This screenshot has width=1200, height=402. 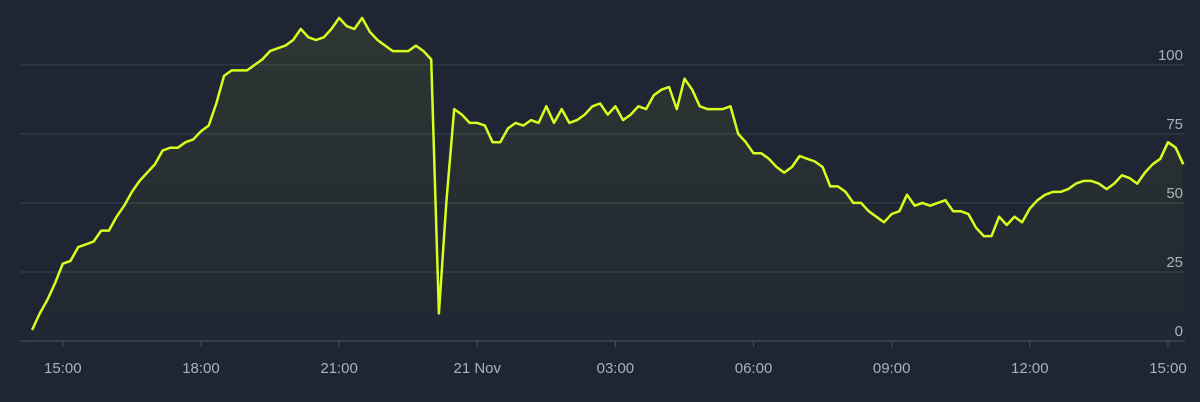 I want to click on x-tick-label: 21 Nov, so click(x=477, y=368).